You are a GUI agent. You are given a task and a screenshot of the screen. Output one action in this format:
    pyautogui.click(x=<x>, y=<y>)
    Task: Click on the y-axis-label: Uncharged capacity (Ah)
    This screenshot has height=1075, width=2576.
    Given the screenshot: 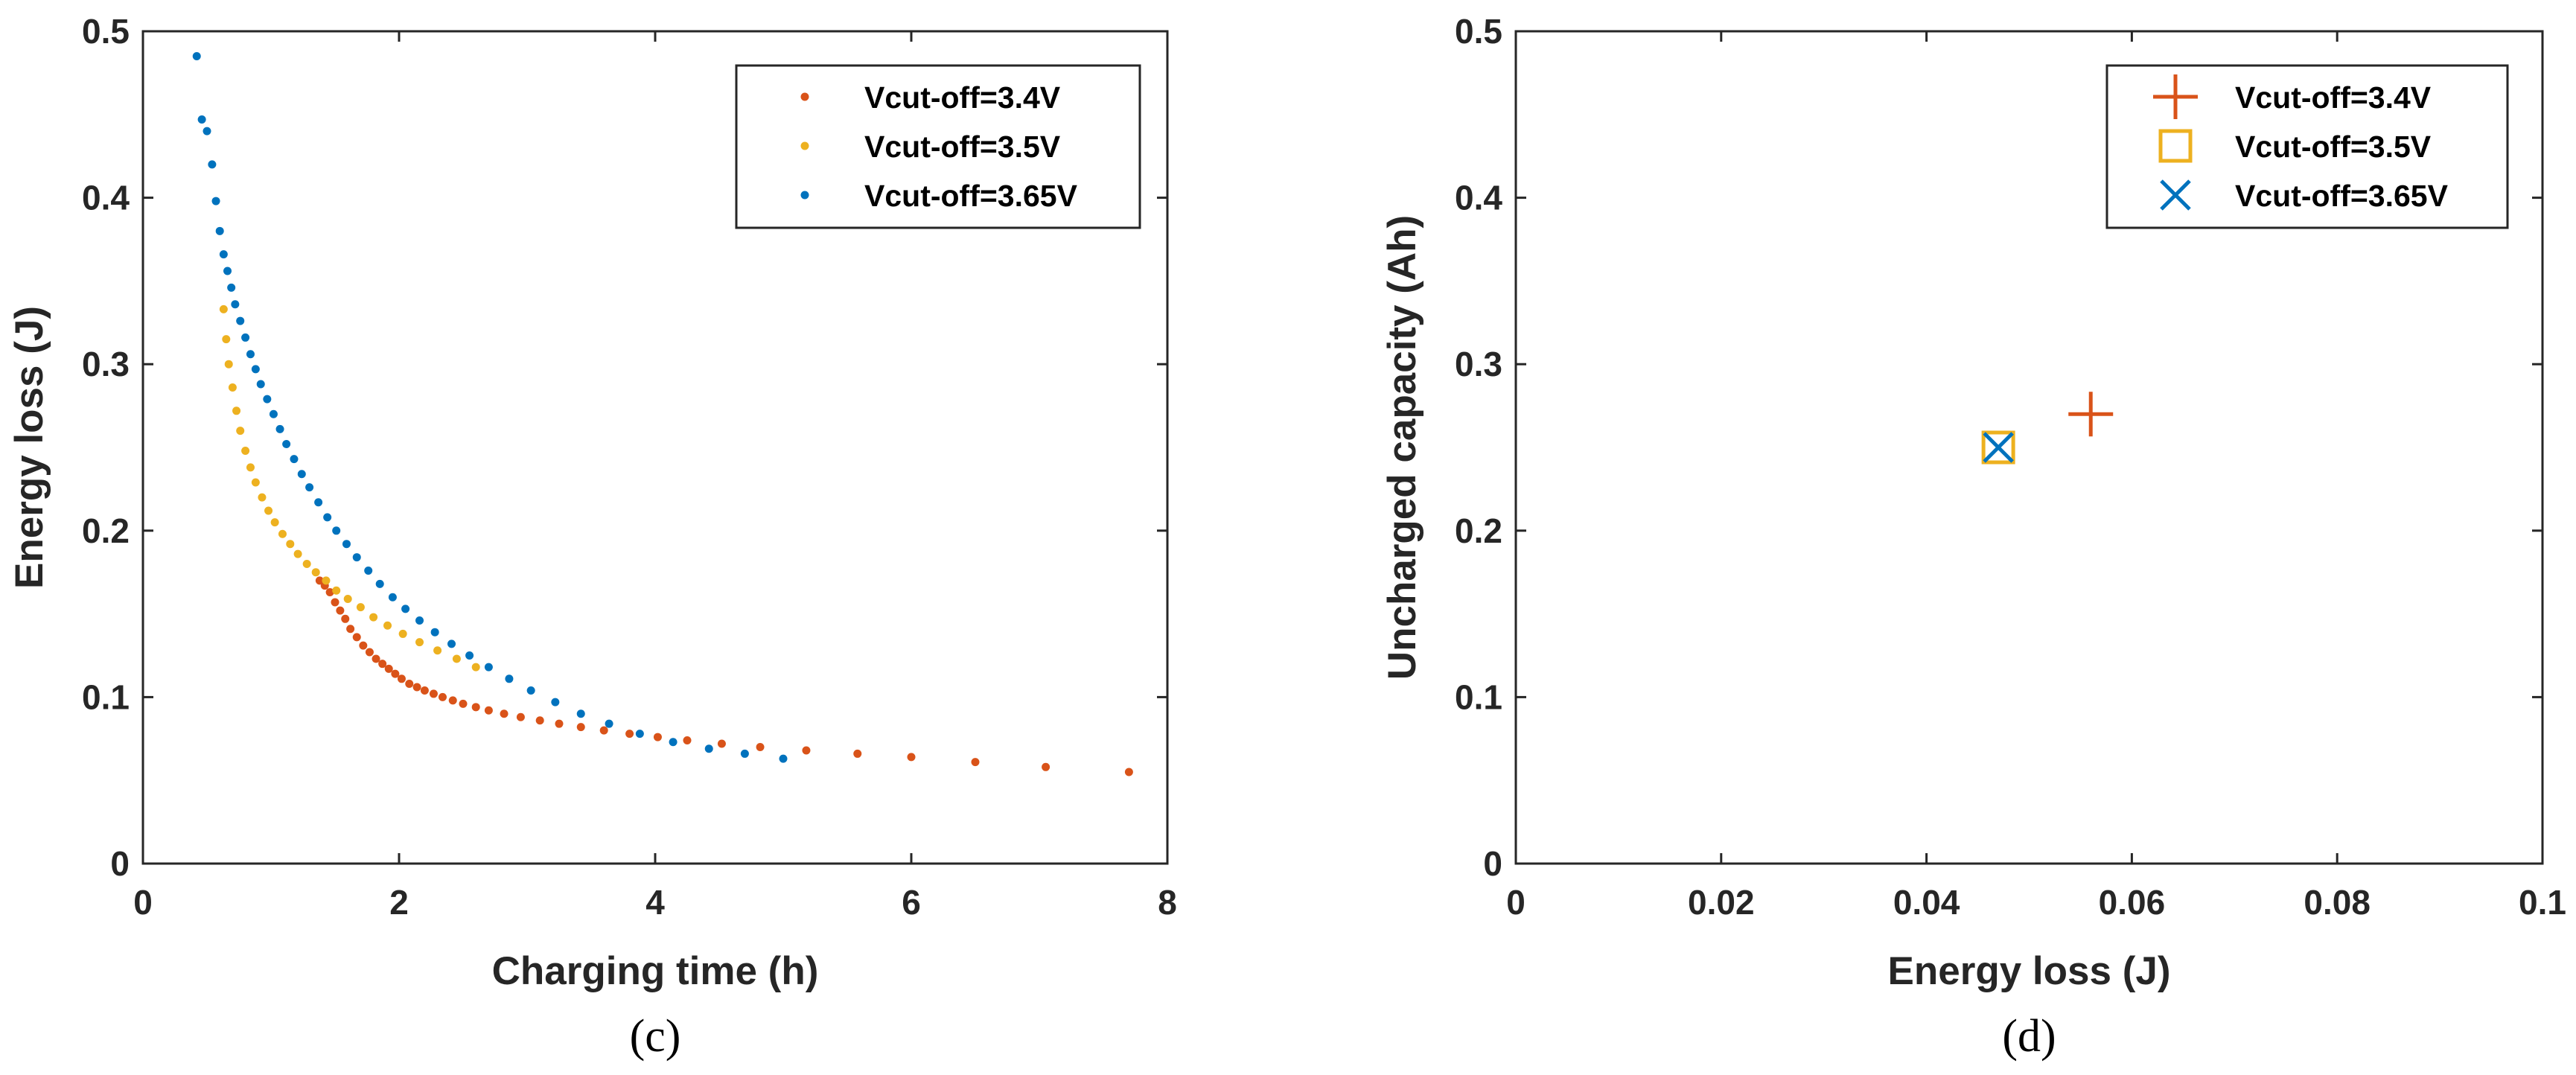 What is the action you would take?
    pyautogui.click(x=1402, y=448)
    